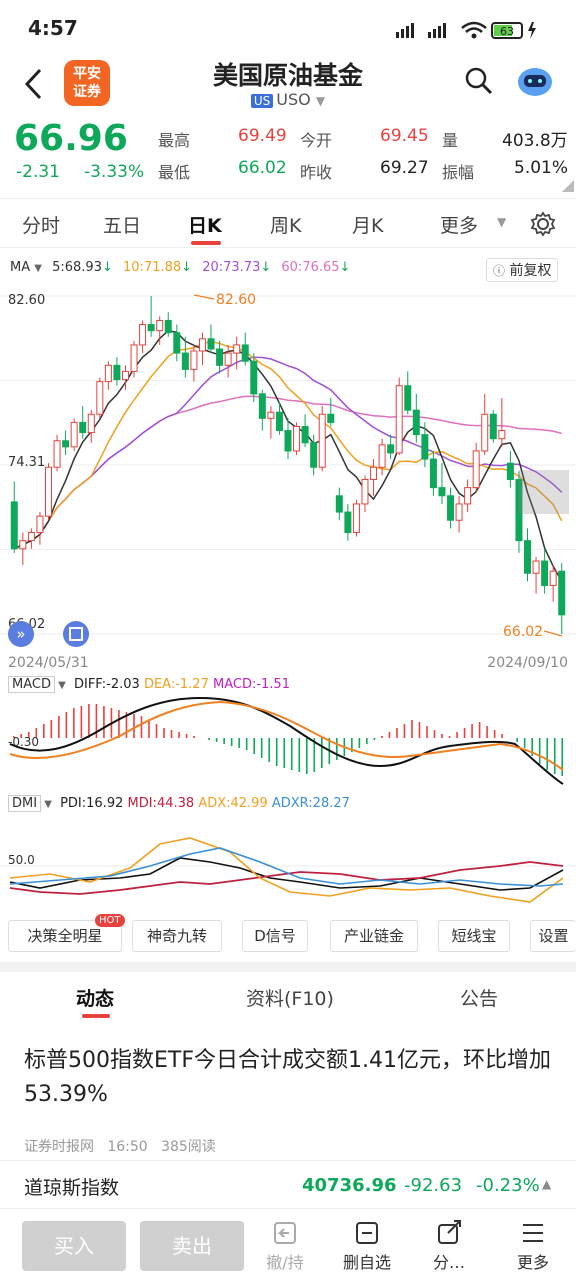 Image resolution: width=576 pixels, height=1280 pixels. Describe the element at coordinates (74, 1246) in the screenshot. I see `buy-button: 买入` at that location.